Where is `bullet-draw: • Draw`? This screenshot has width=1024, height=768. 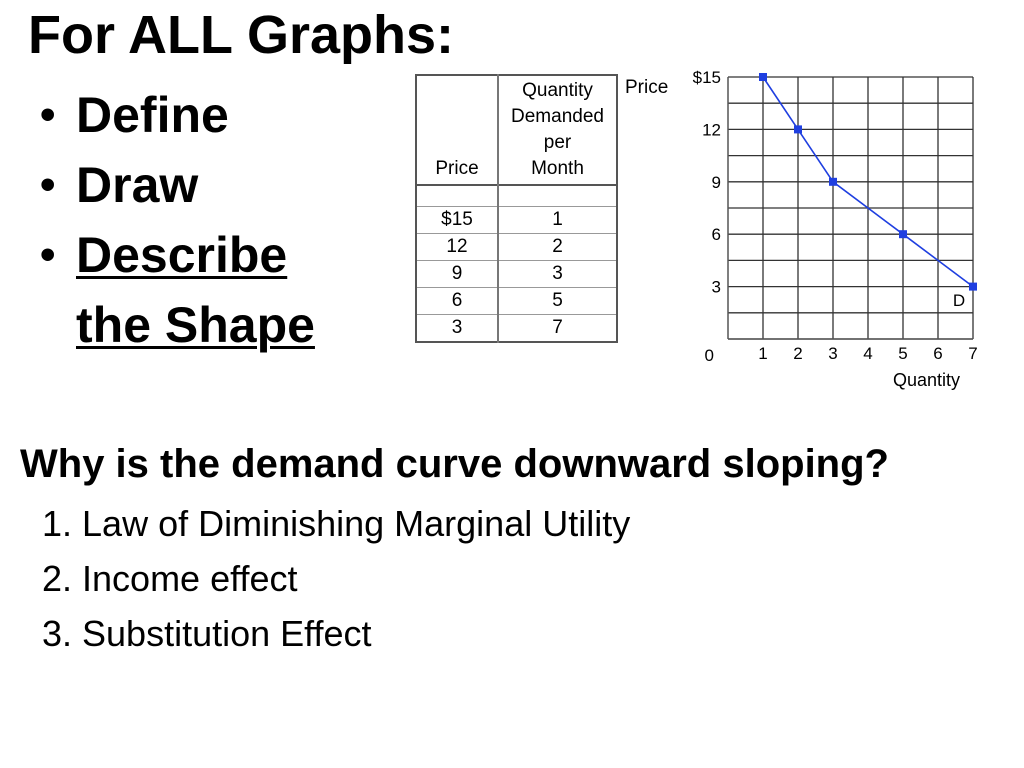 bullet-draw: • Draw is located at coordinates (177, 185).